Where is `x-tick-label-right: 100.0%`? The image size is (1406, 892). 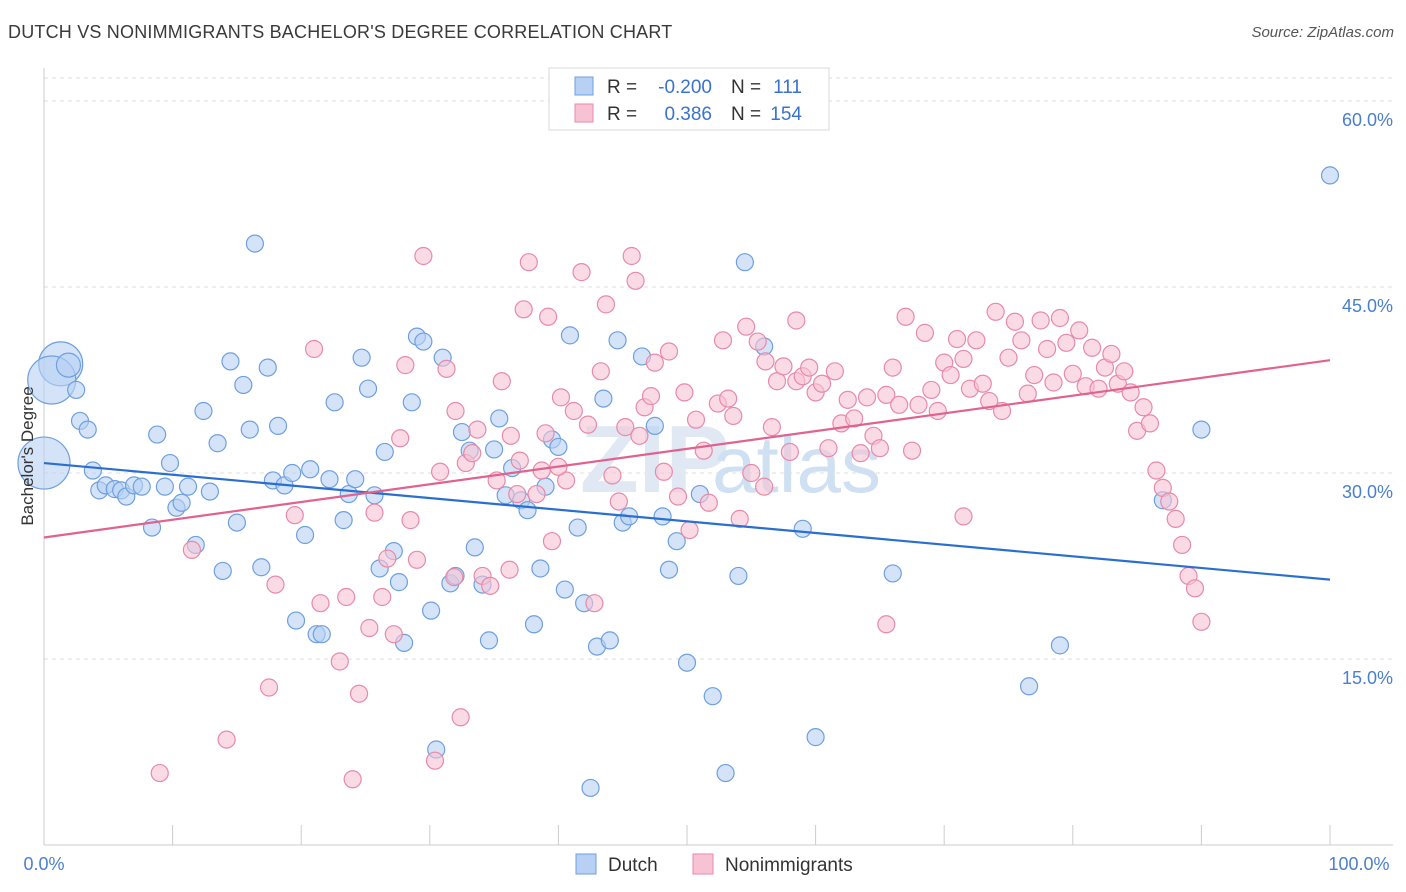
x-tick-label-right: 100.0% is located at coordinates (1358, 864).